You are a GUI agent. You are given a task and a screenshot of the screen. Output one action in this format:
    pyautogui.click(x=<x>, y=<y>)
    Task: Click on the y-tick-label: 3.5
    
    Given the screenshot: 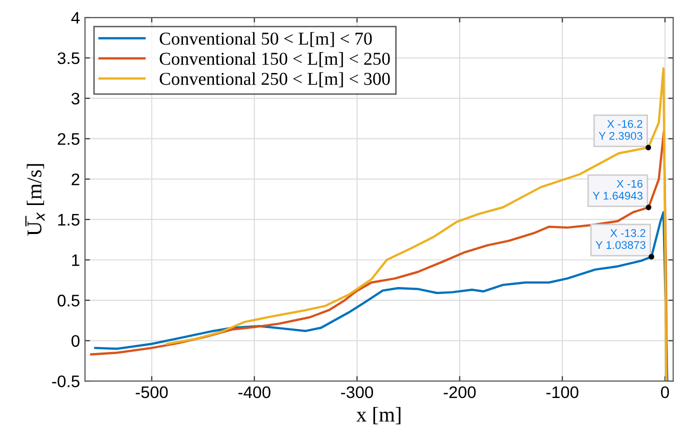 What is the action you would take?
    pyautogui.click(x=69, y=58)
    